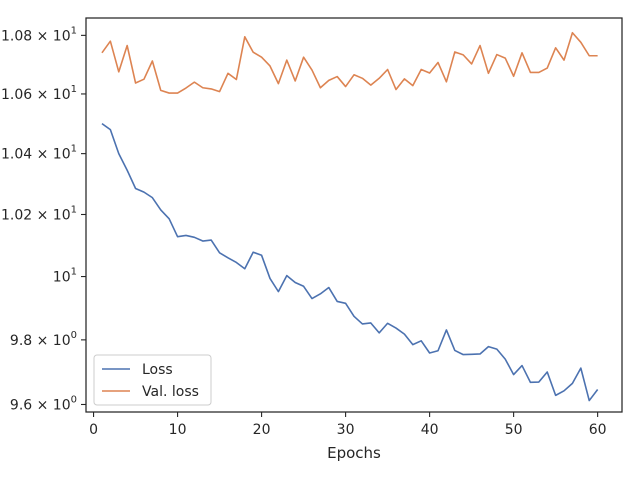  What do you see at coordinates (39, 93) in the screenshot?
I see `y-tick-label: 1.06 × 10¹` at bounding box center [39, 93].